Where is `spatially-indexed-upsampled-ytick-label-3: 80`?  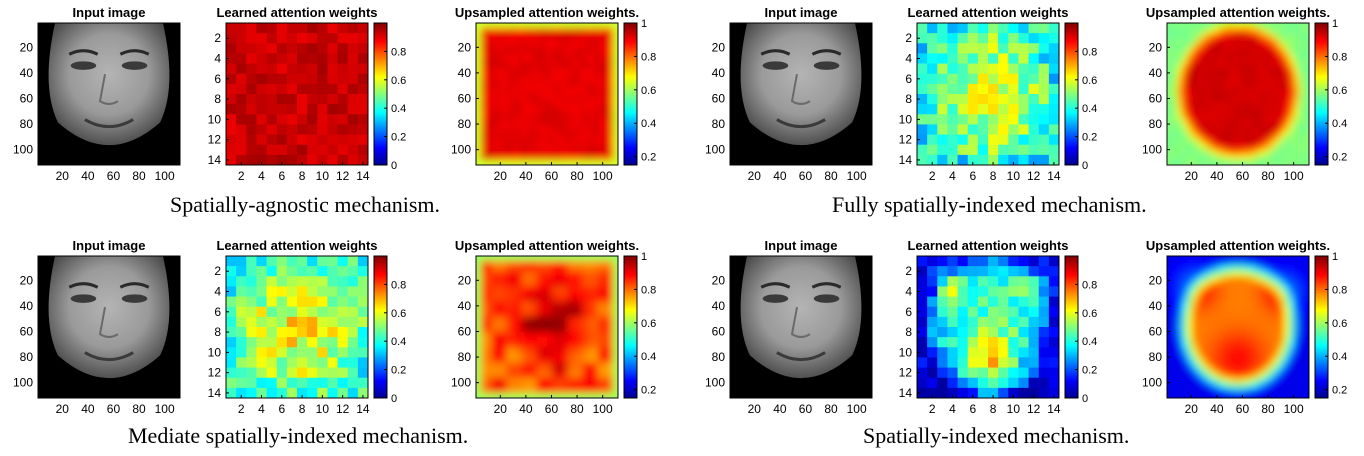
spatially-indexed-upsampled-ytick-label-3: 80 is located at coordinates (1156, 357).